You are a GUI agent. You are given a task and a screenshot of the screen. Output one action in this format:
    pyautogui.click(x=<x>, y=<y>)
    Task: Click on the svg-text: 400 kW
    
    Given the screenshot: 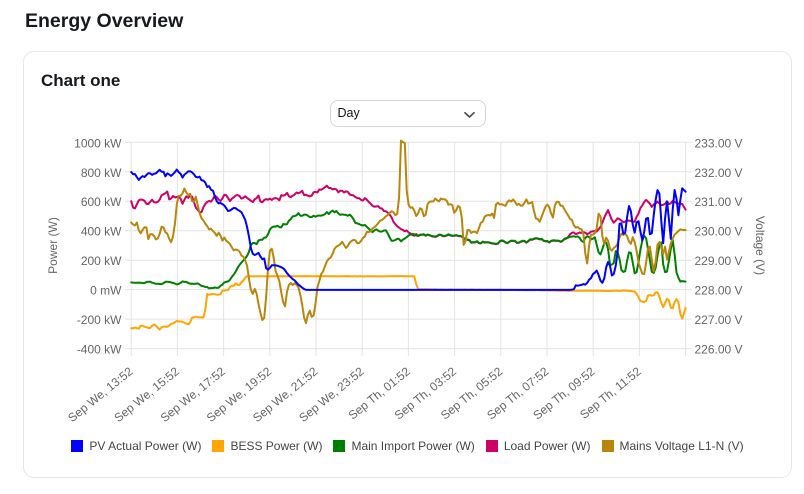 What is the action you would take?
    pyautogui.click(x=101, y=232)
    